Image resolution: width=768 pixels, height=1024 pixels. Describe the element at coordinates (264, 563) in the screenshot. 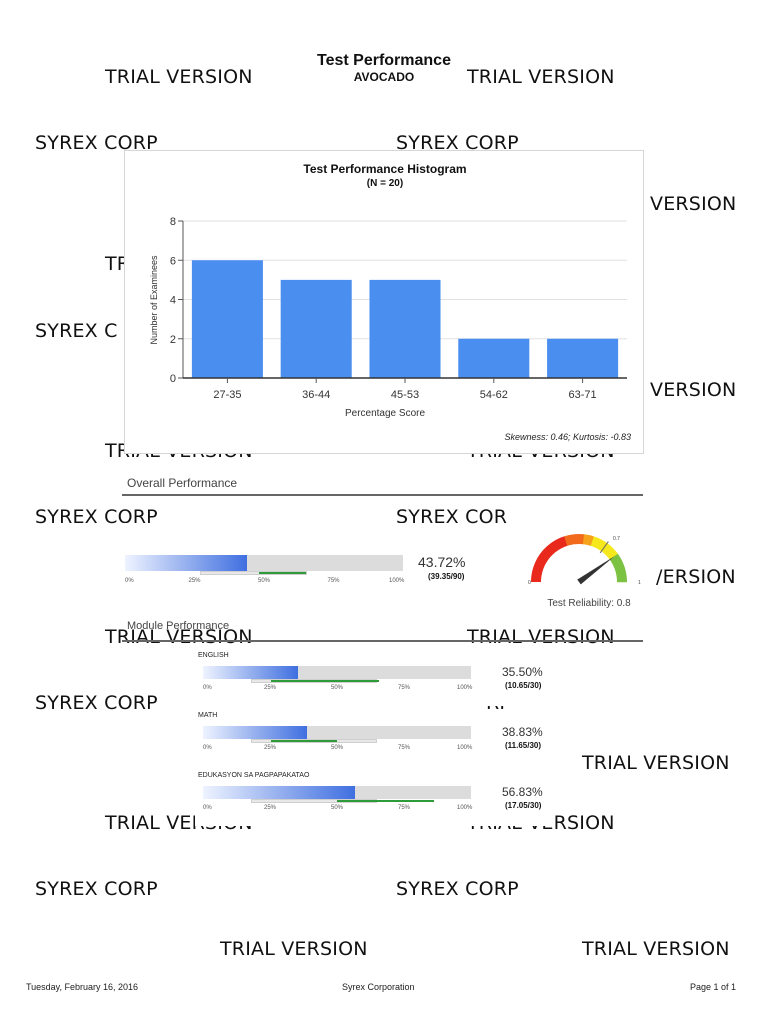

I see `overall-progress-track` at that location.